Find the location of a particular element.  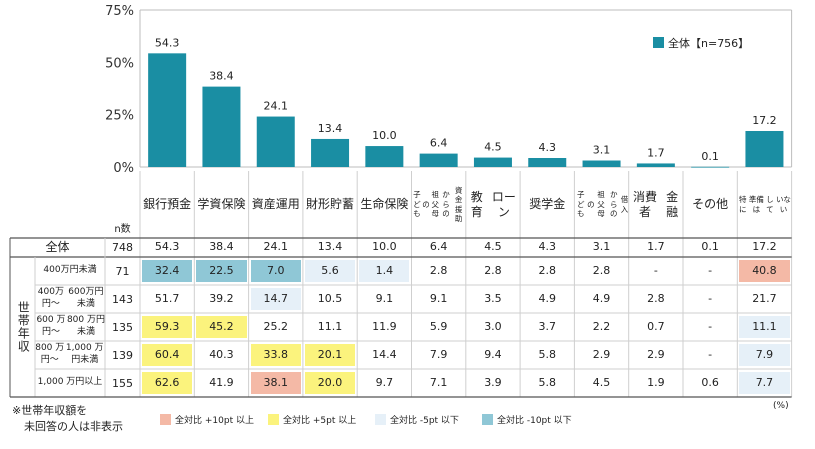

total-row-cell: 13.4 is located at coordinates (330, 247).